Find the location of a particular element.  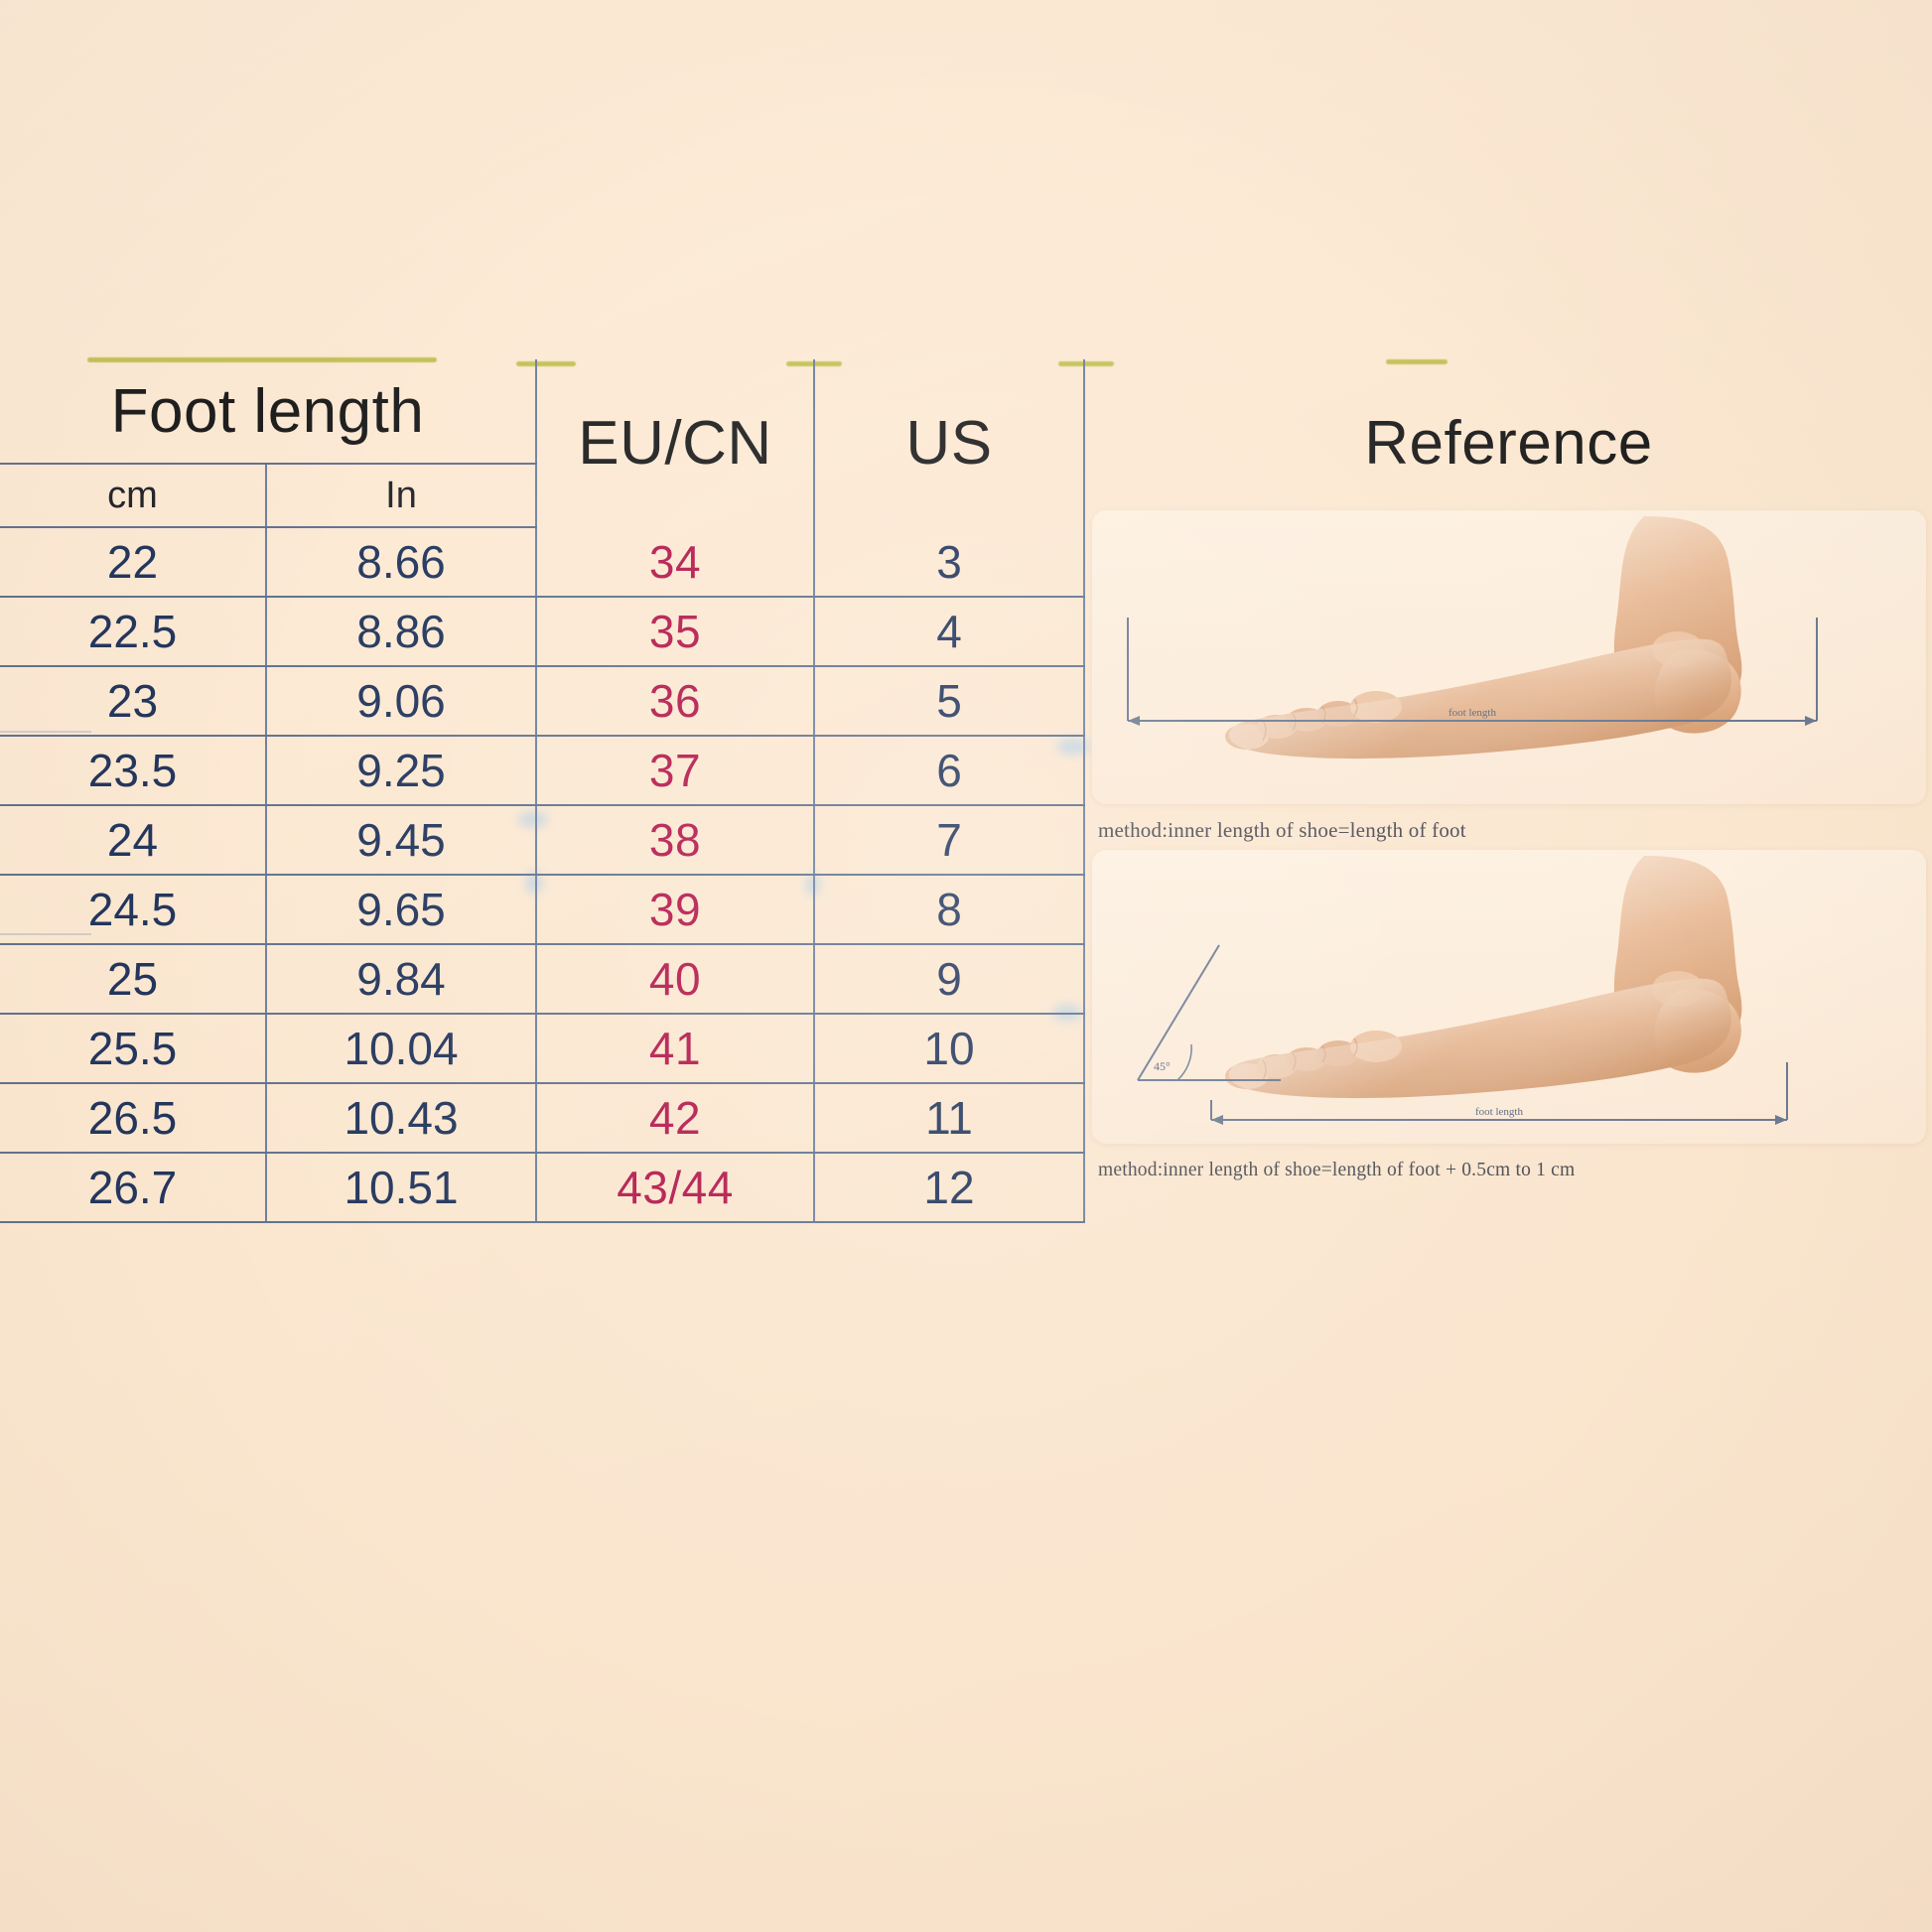

foot-diagram-2-icon: 45° foot length is located at coordinates (1462, 991).